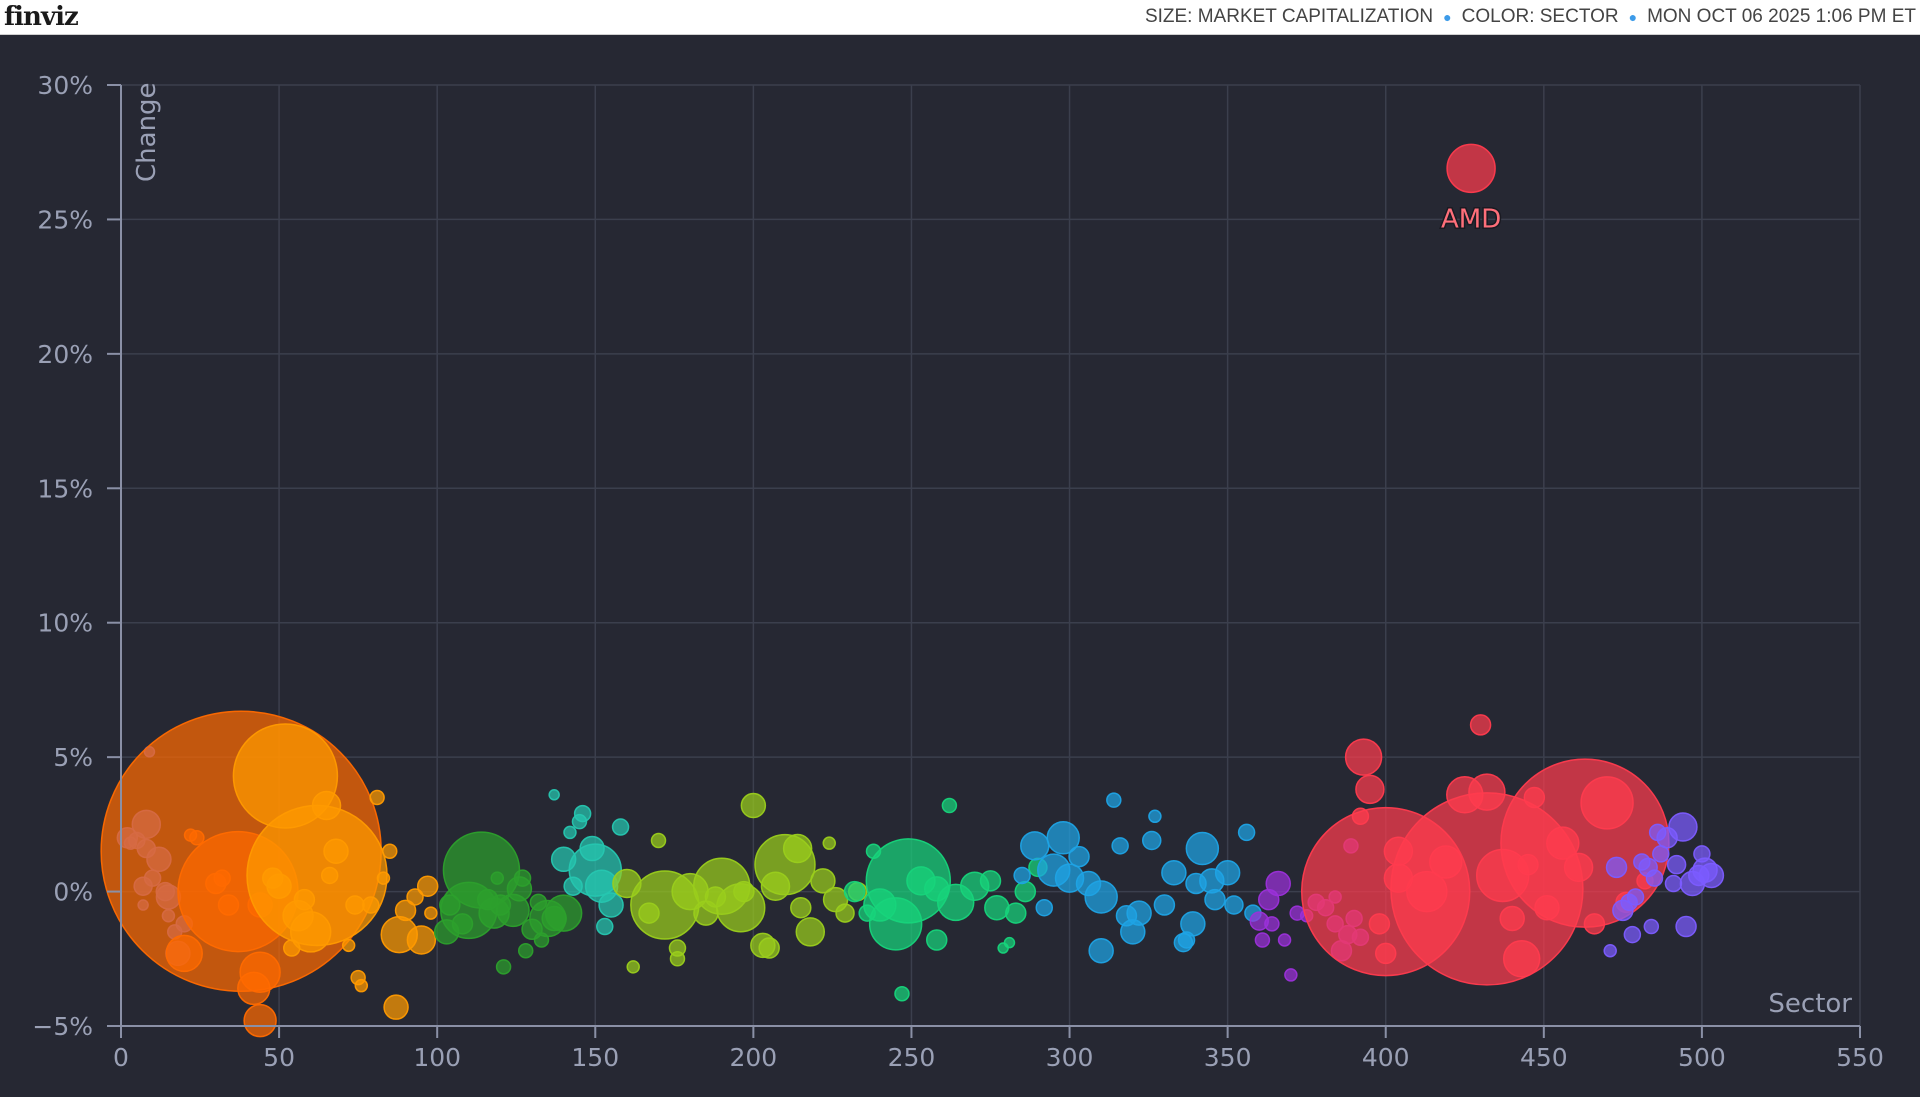 The width and height of the screenshot is (1920, 1097). What do you see at coordinates (1070, 1057) in the screenshot?
I see `x-tick-label: 300` at bounding box center [1070, 1057].